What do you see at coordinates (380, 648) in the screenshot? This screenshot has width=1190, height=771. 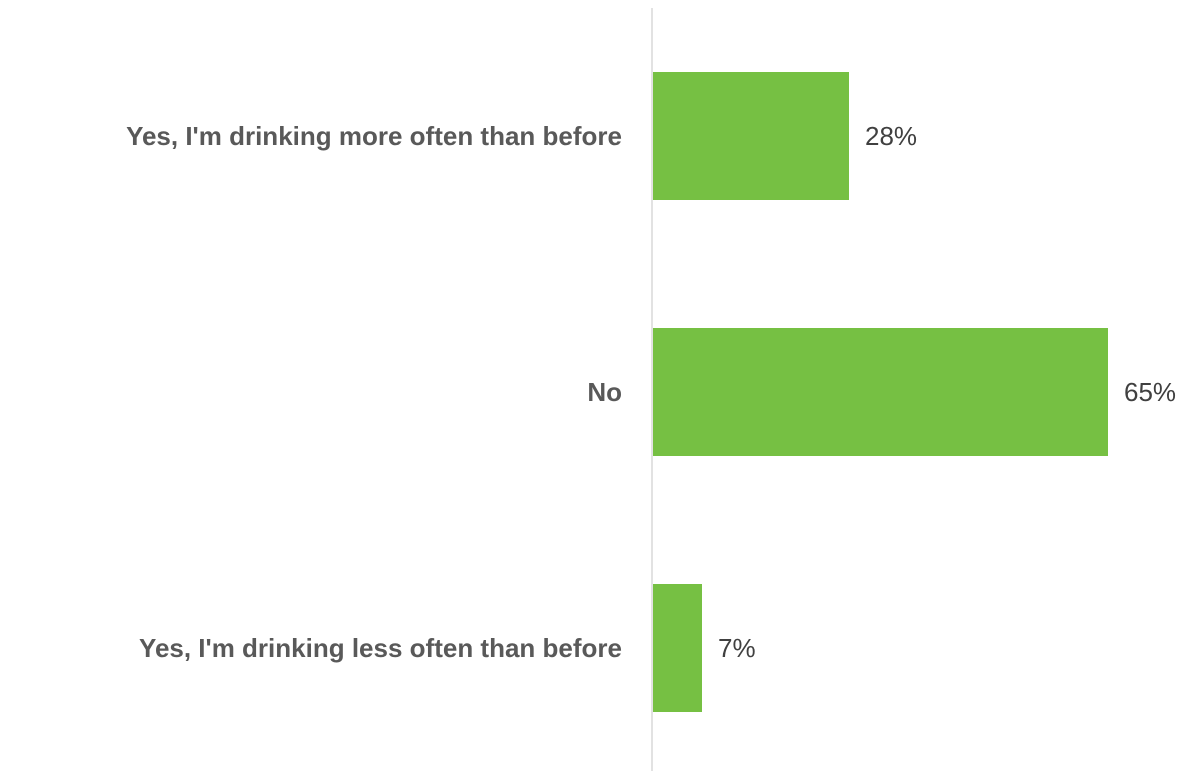 I see `category-label-2: Yes, I'm drinking less often than before` at bounding box center [380, 648].